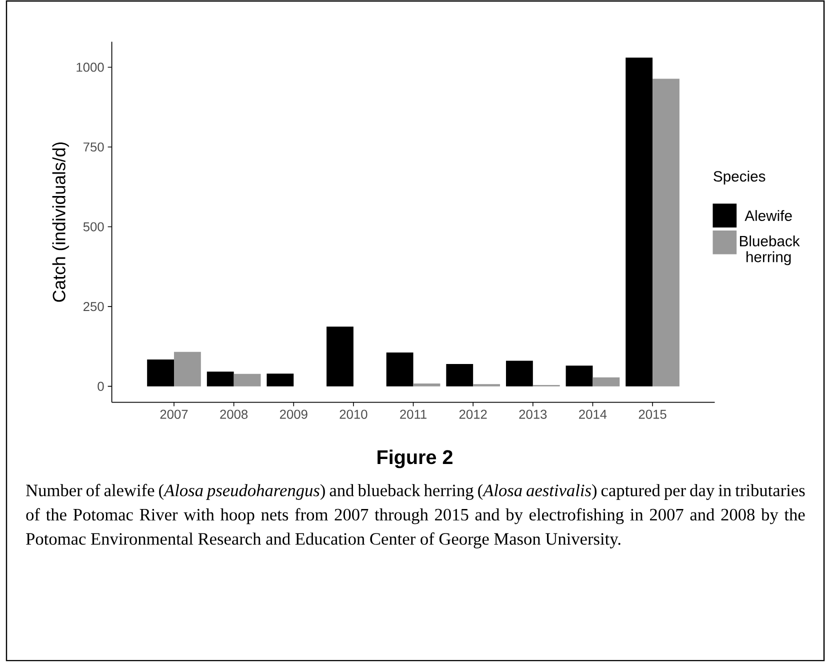 Image resolution: width=825 pixels, height=662 pixels. I want to click on y-axis-title: Catch (individuals/d), so click(60, 222).